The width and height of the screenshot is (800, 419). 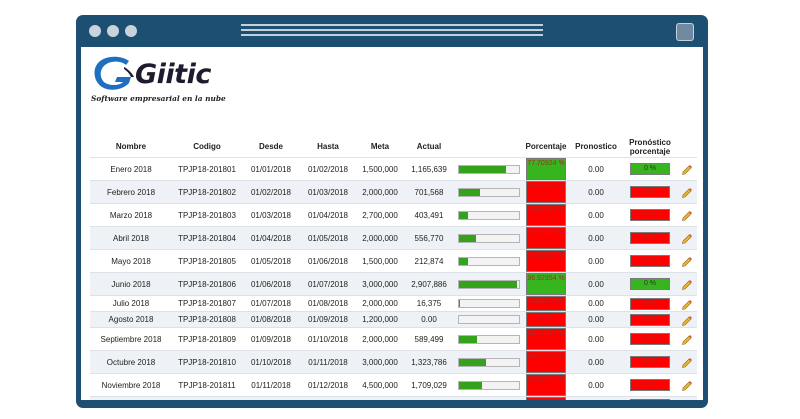 What do you see at coordinates (546, 339) in the screenshot?
I see `porcentaje-badge: 29.47495 %` at bounding box center [546, 339].